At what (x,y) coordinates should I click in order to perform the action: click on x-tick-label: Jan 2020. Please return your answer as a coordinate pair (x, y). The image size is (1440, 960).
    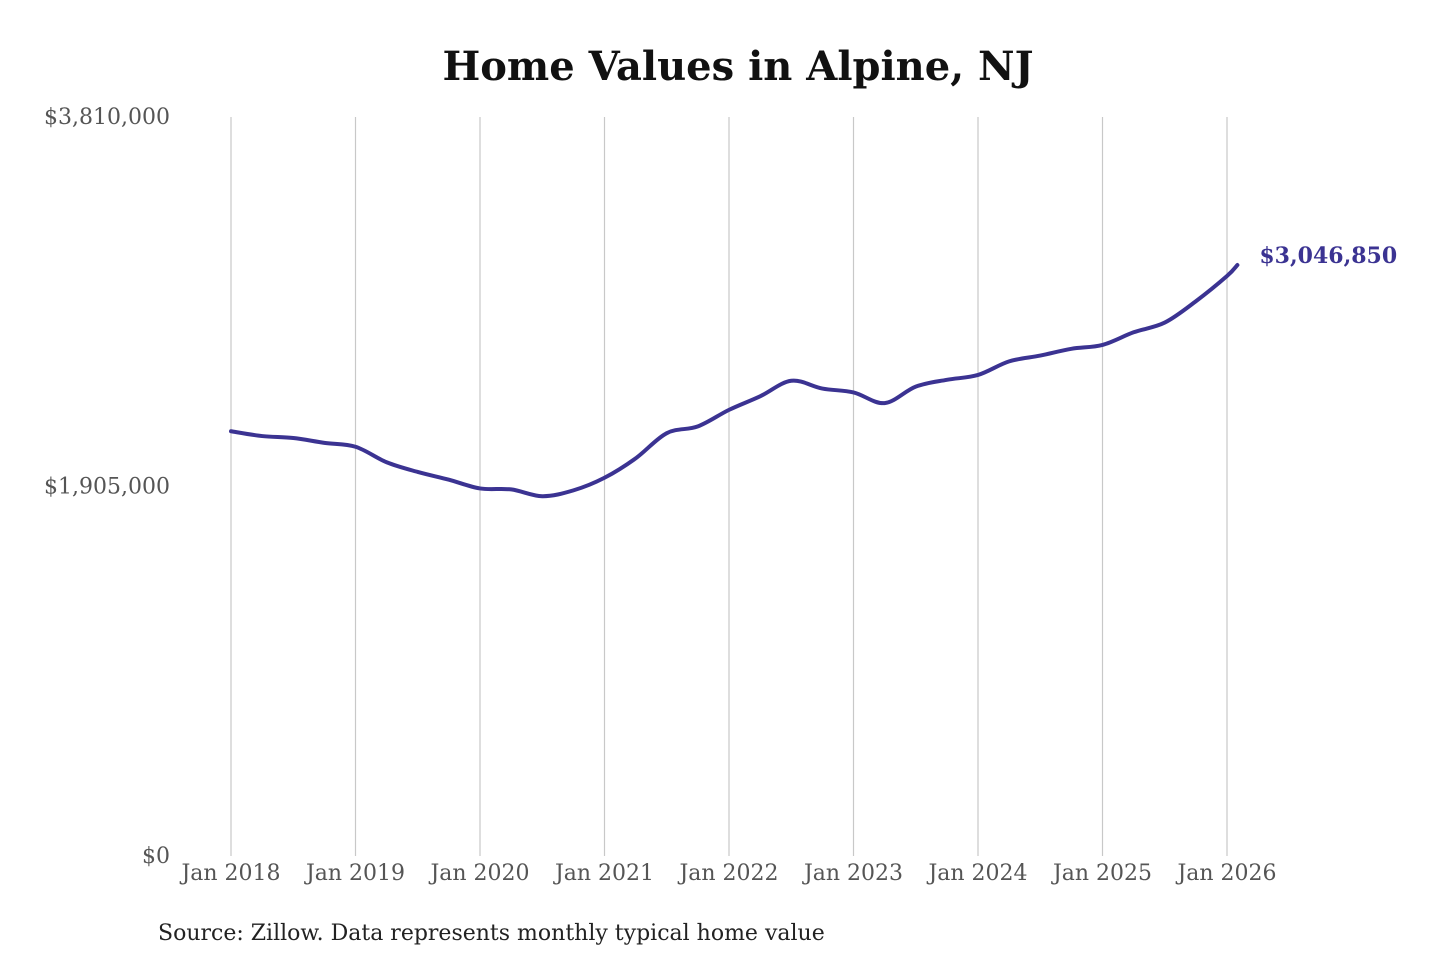
    Looking at the image, I should click on (478, 873).